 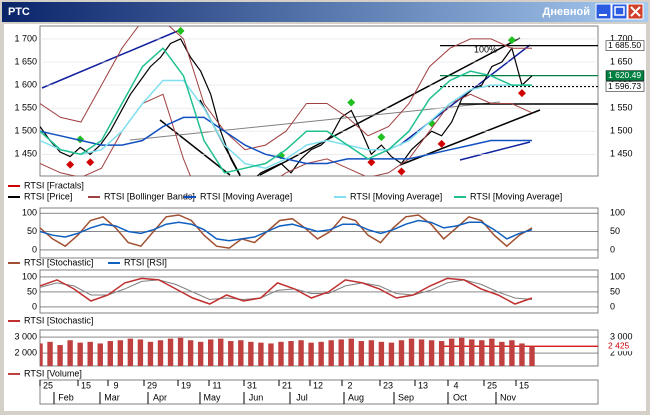 What do you see at coordinates (492, 385) in the screenshot?
I see `day-label: 25` at bounding box center [492, 385].